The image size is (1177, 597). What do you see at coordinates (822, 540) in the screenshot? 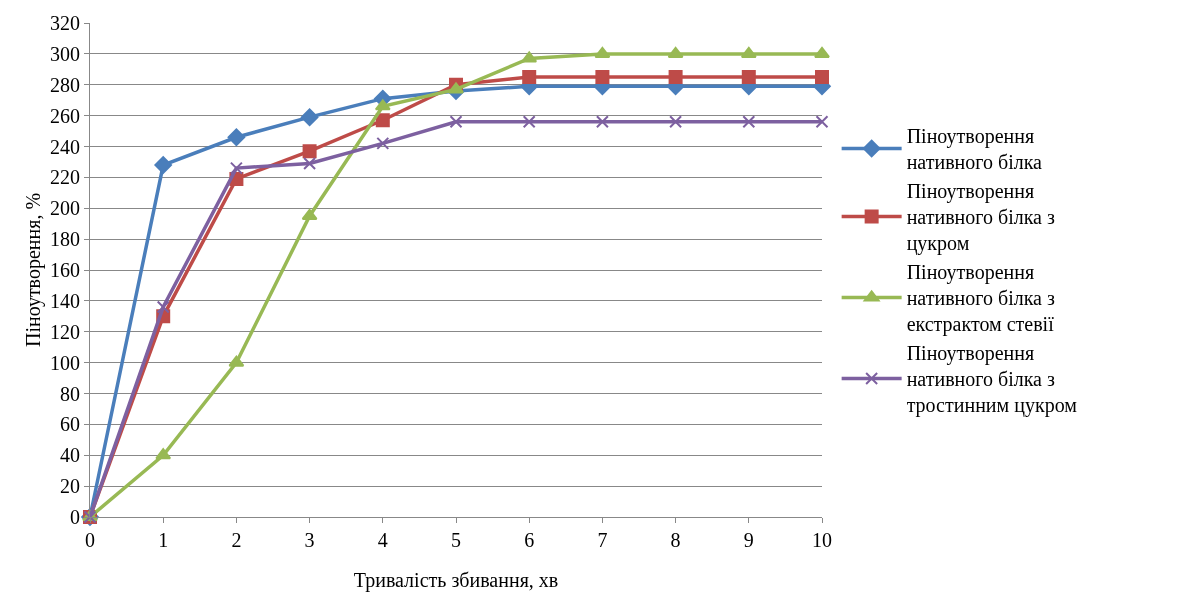
I see `x-tick-label: 10` at bounding box center [822, 540].